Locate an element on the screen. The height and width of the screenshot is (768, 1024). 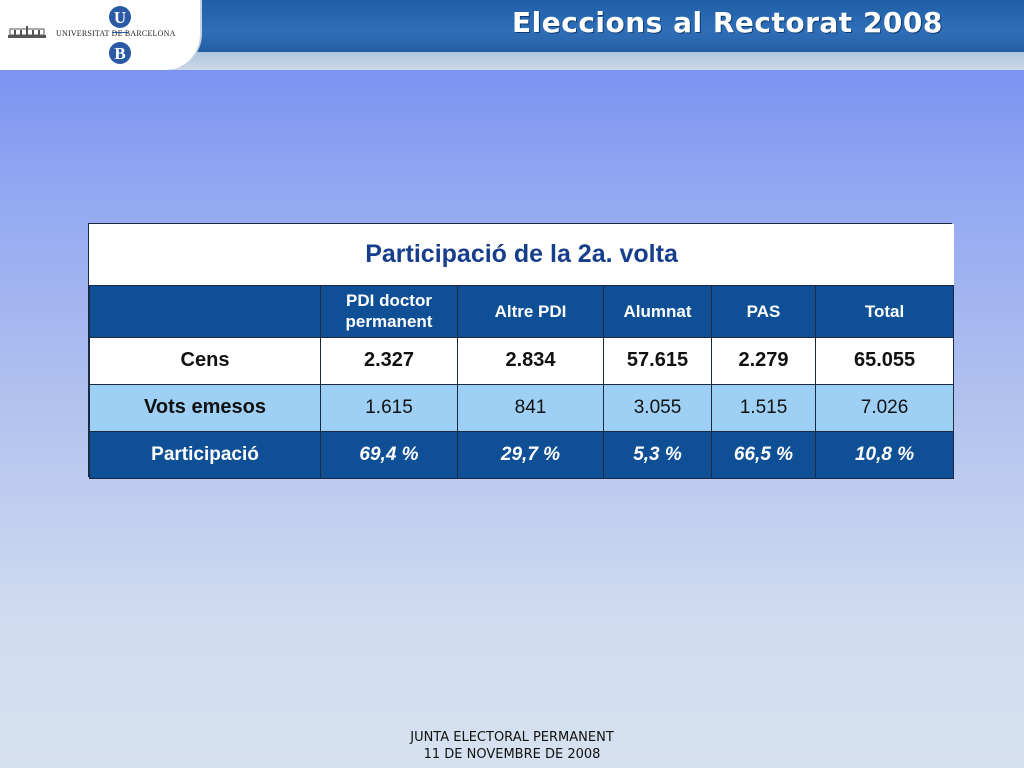
university-logo: UNIVERSITAT DE BARCELONA U B is located at coordinates (101, 35).